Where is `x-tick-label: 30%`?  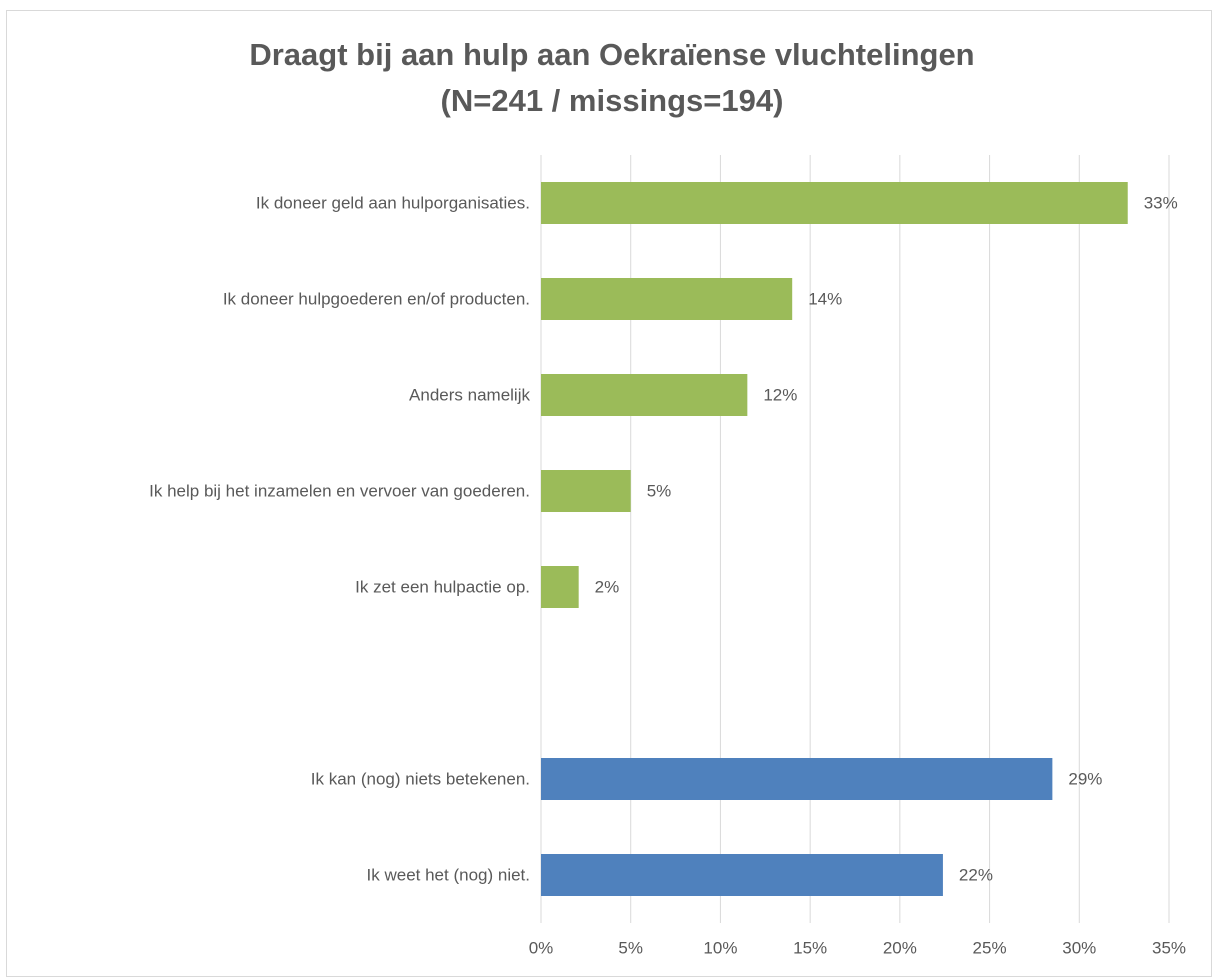
x-tick-label: 30% is located at coordinates (1079, 947).